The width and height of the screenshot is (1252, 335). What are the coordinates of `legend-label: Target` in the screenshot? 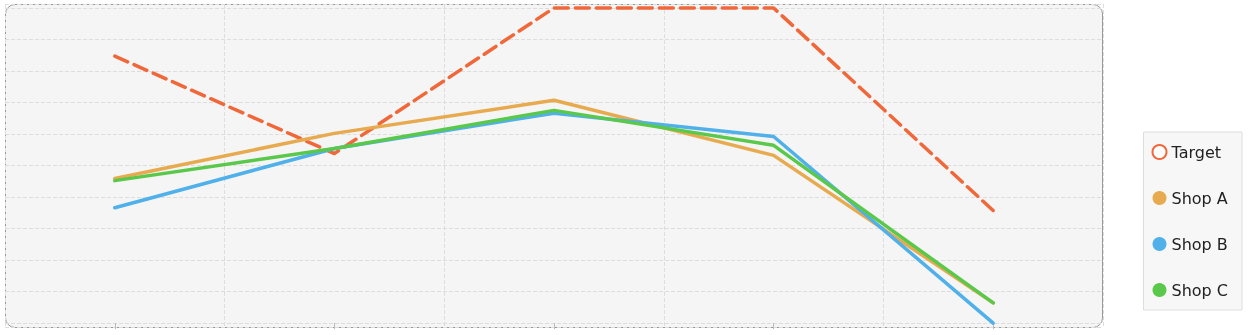 It's located at (1195, 152).